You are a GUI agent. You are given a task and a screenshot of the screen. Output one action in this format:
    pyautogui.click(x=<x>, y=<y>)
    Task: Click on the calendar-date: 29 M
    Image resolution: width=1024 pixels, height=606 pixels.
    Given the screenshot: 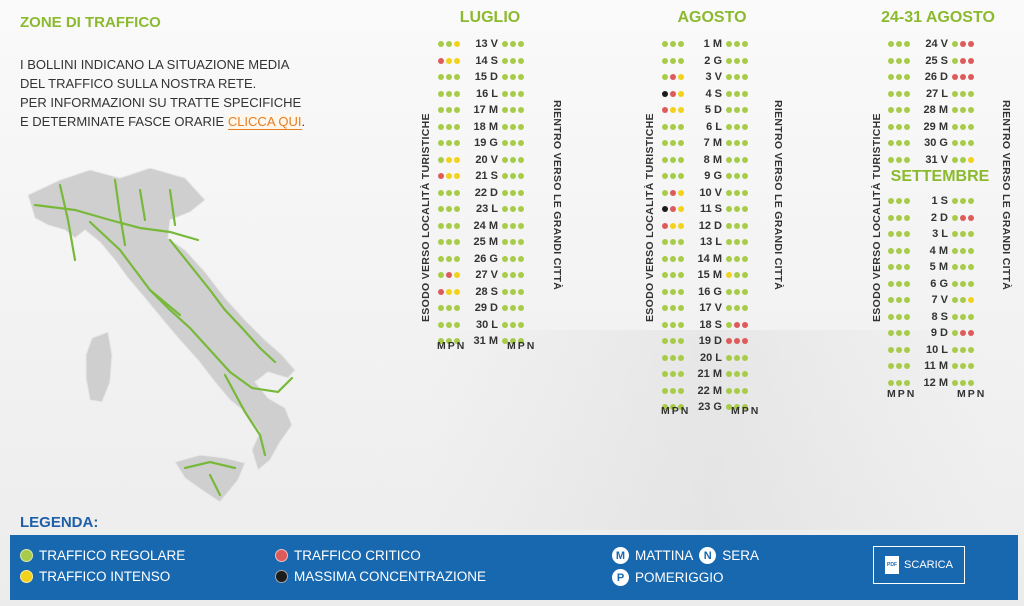 What is the action you would take?
    pyautogui.click(x=935, y=126)
    